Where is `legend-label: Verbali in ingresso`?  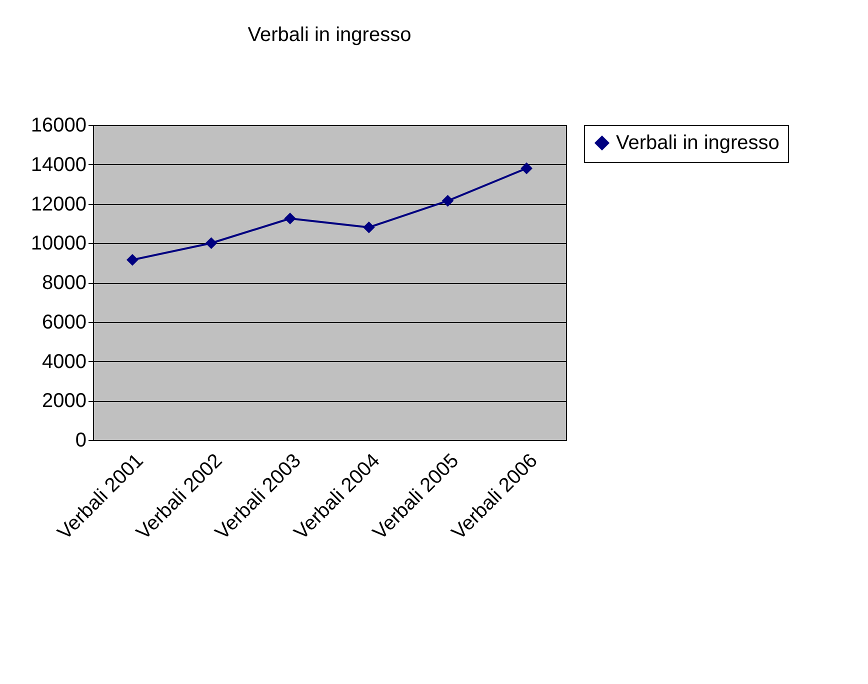 legend-label: Verbali in ingresso is located at coordinates (698, 143).